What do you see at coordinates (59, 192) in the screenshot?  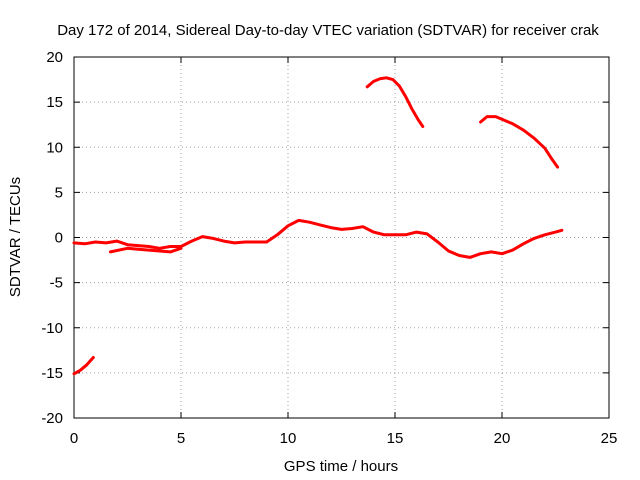 I see `y-tick-label: 5` at bounding box center [59, 192].